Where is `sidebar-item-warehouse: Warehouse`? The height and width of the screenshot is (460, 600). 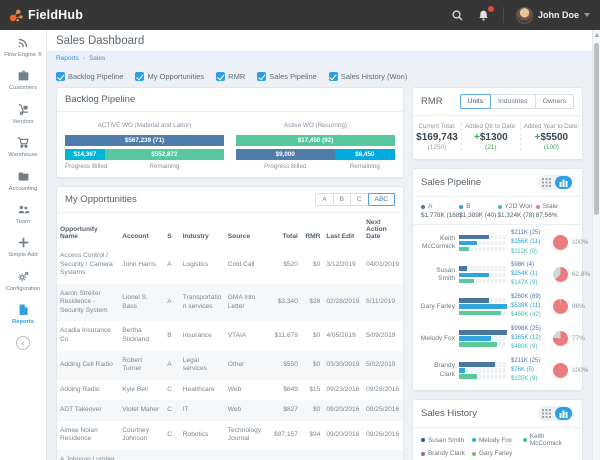
sidebar-item-warehouse: Warehouse is located at coordinates (23, 146).